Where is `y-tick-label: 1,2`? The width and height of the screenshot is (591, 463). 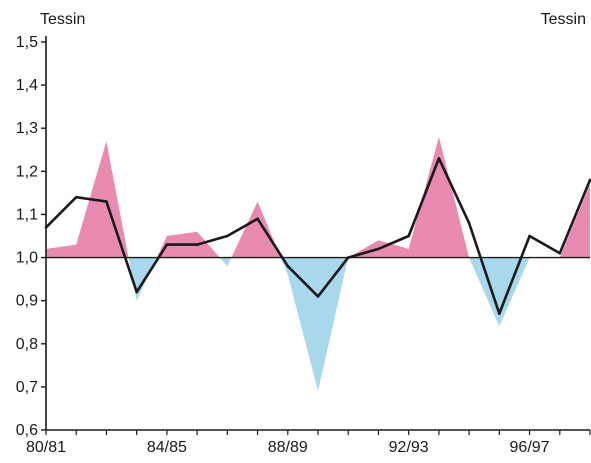
y-tick-label: 1,2 is located at coordinates (27, 171).